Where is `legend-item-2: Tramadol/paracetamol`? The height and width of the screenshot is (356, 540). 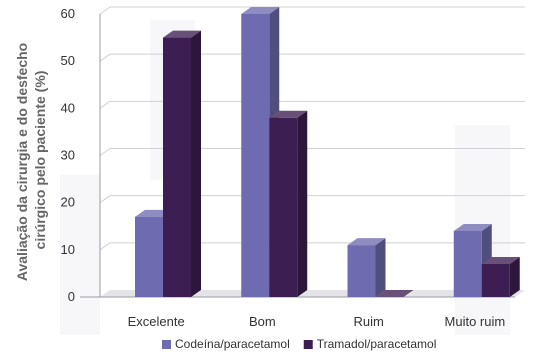
legend-item-2: Tramadol/paracetamol is located at coordinates (370, 344).